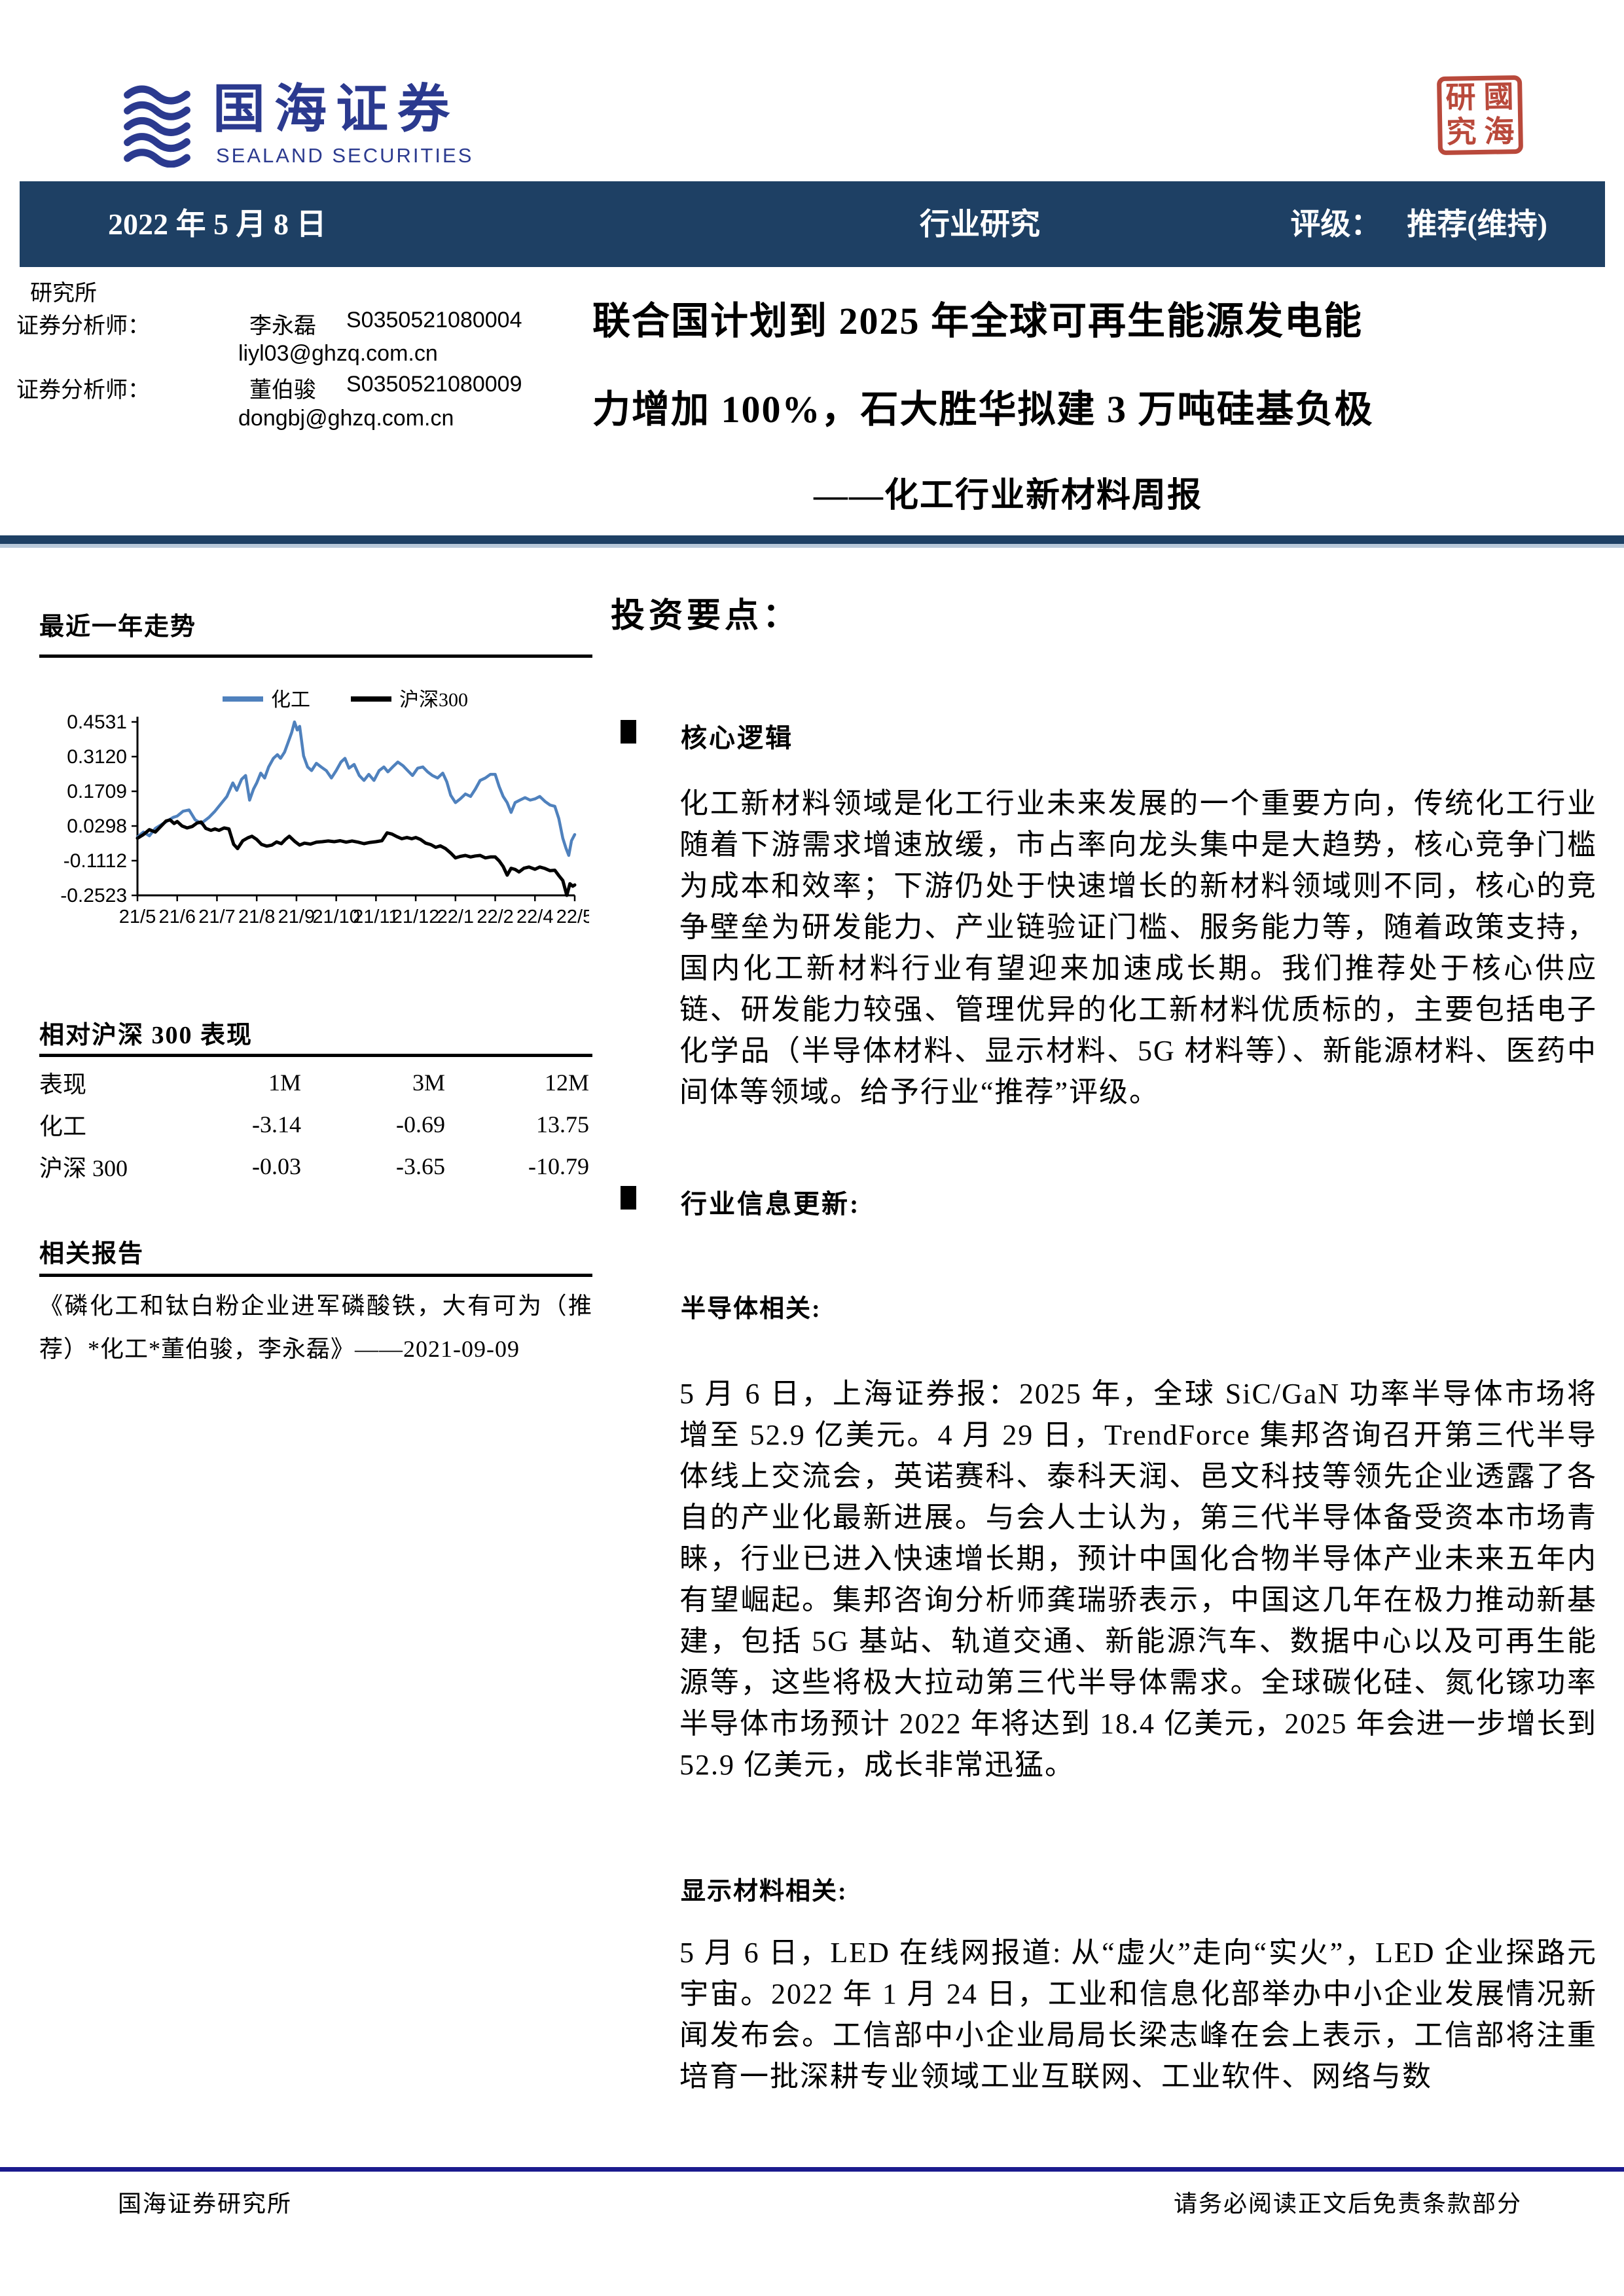 The width and height of the screenshot is (1624, 2296). I want to click on wave-icon, so click(157, 127).